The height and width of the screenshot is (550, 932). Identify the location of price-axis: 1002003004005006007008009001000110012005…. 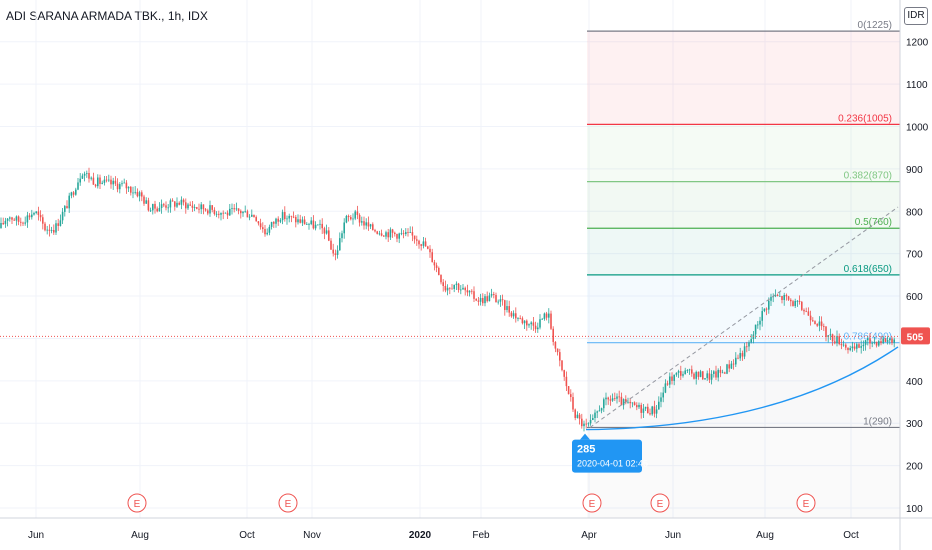
(914, 275).